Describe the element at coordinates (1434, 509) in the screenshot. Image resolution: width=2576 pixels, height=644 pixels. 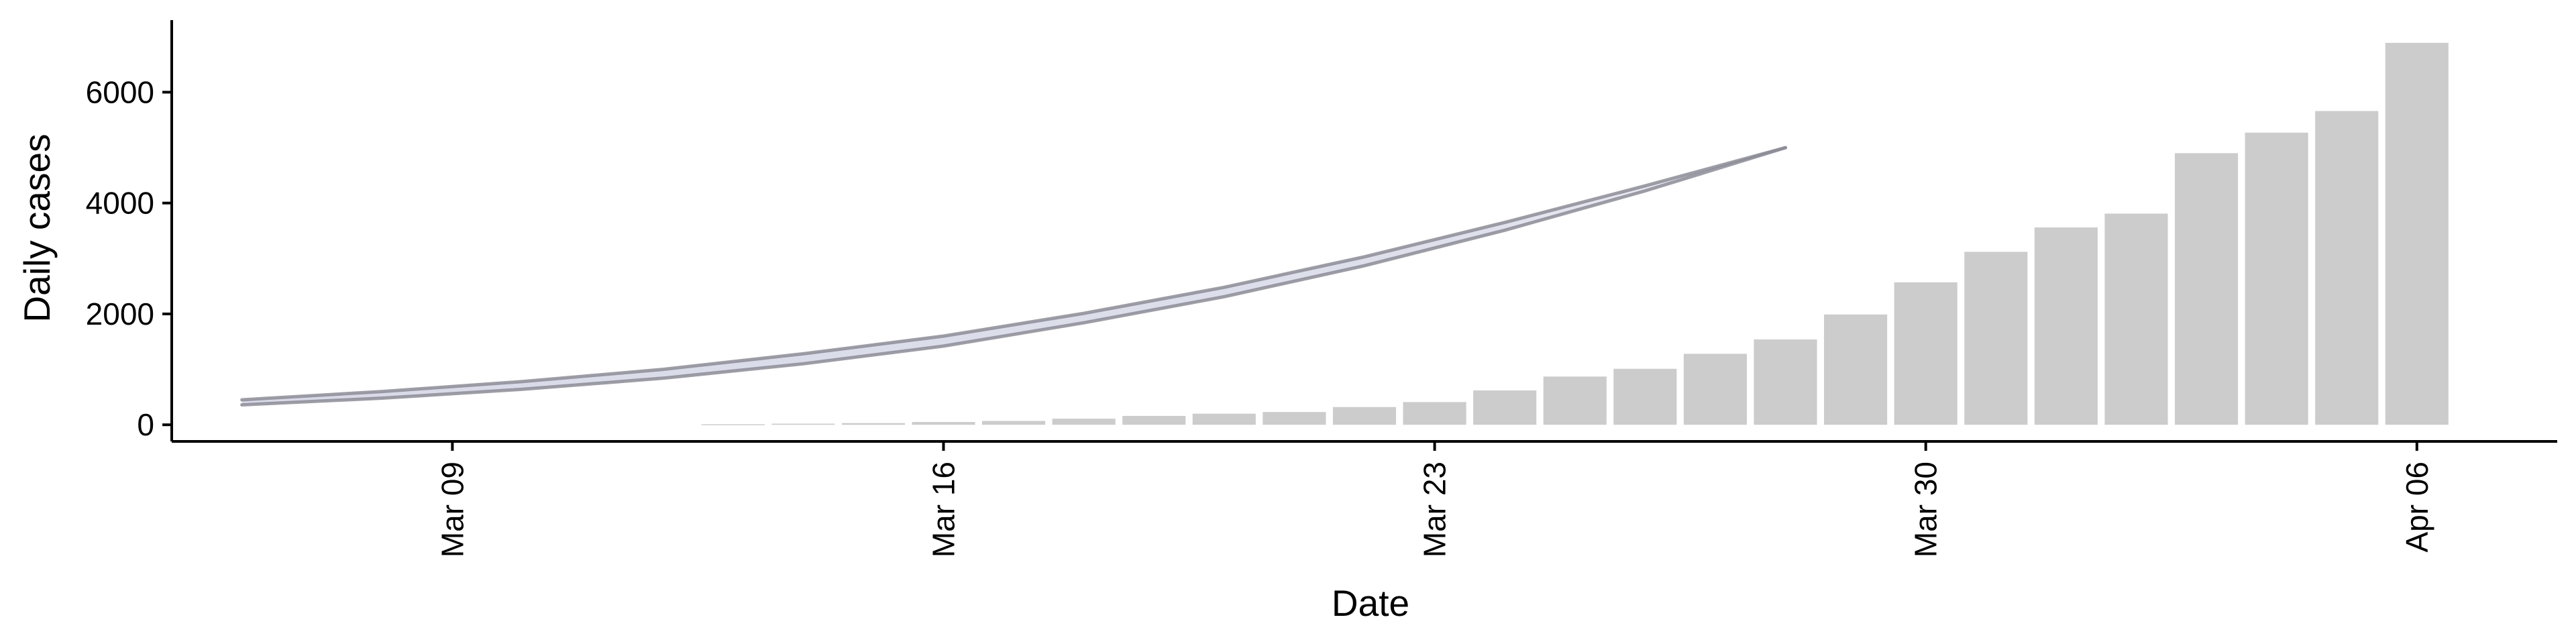
I see `x-tick-label: Mar 23` at that location.